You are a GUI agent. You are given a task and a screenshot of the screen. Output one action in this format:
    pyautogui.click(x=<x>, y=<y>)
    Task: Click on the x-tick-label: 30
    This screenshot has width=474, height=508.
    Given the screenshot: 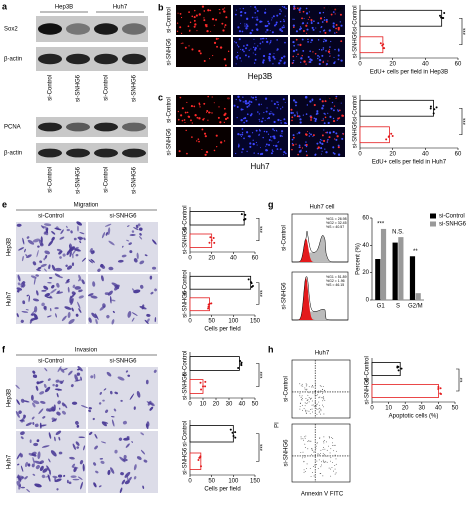 What is the action you would take?
    pyautogui.click(x=229, y=405)
    